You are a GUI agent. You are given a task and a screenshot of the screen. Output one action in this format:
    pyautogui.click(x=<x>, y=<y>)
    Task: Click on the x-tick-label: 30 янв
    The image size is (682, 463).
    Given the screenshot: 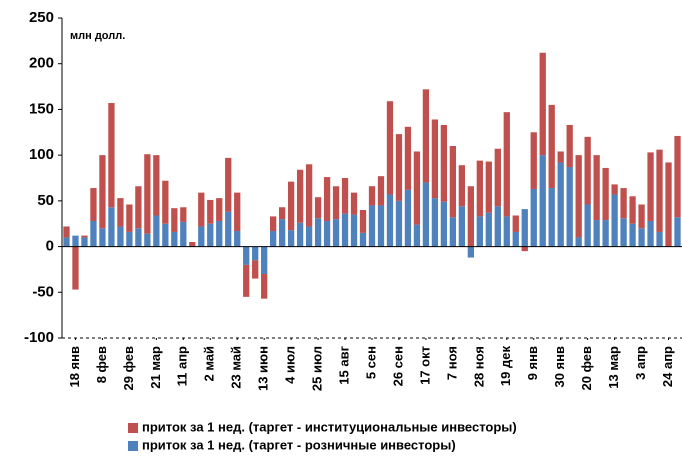 What is the action you would take?
    pyautogui.click(x=559, y=367)
    